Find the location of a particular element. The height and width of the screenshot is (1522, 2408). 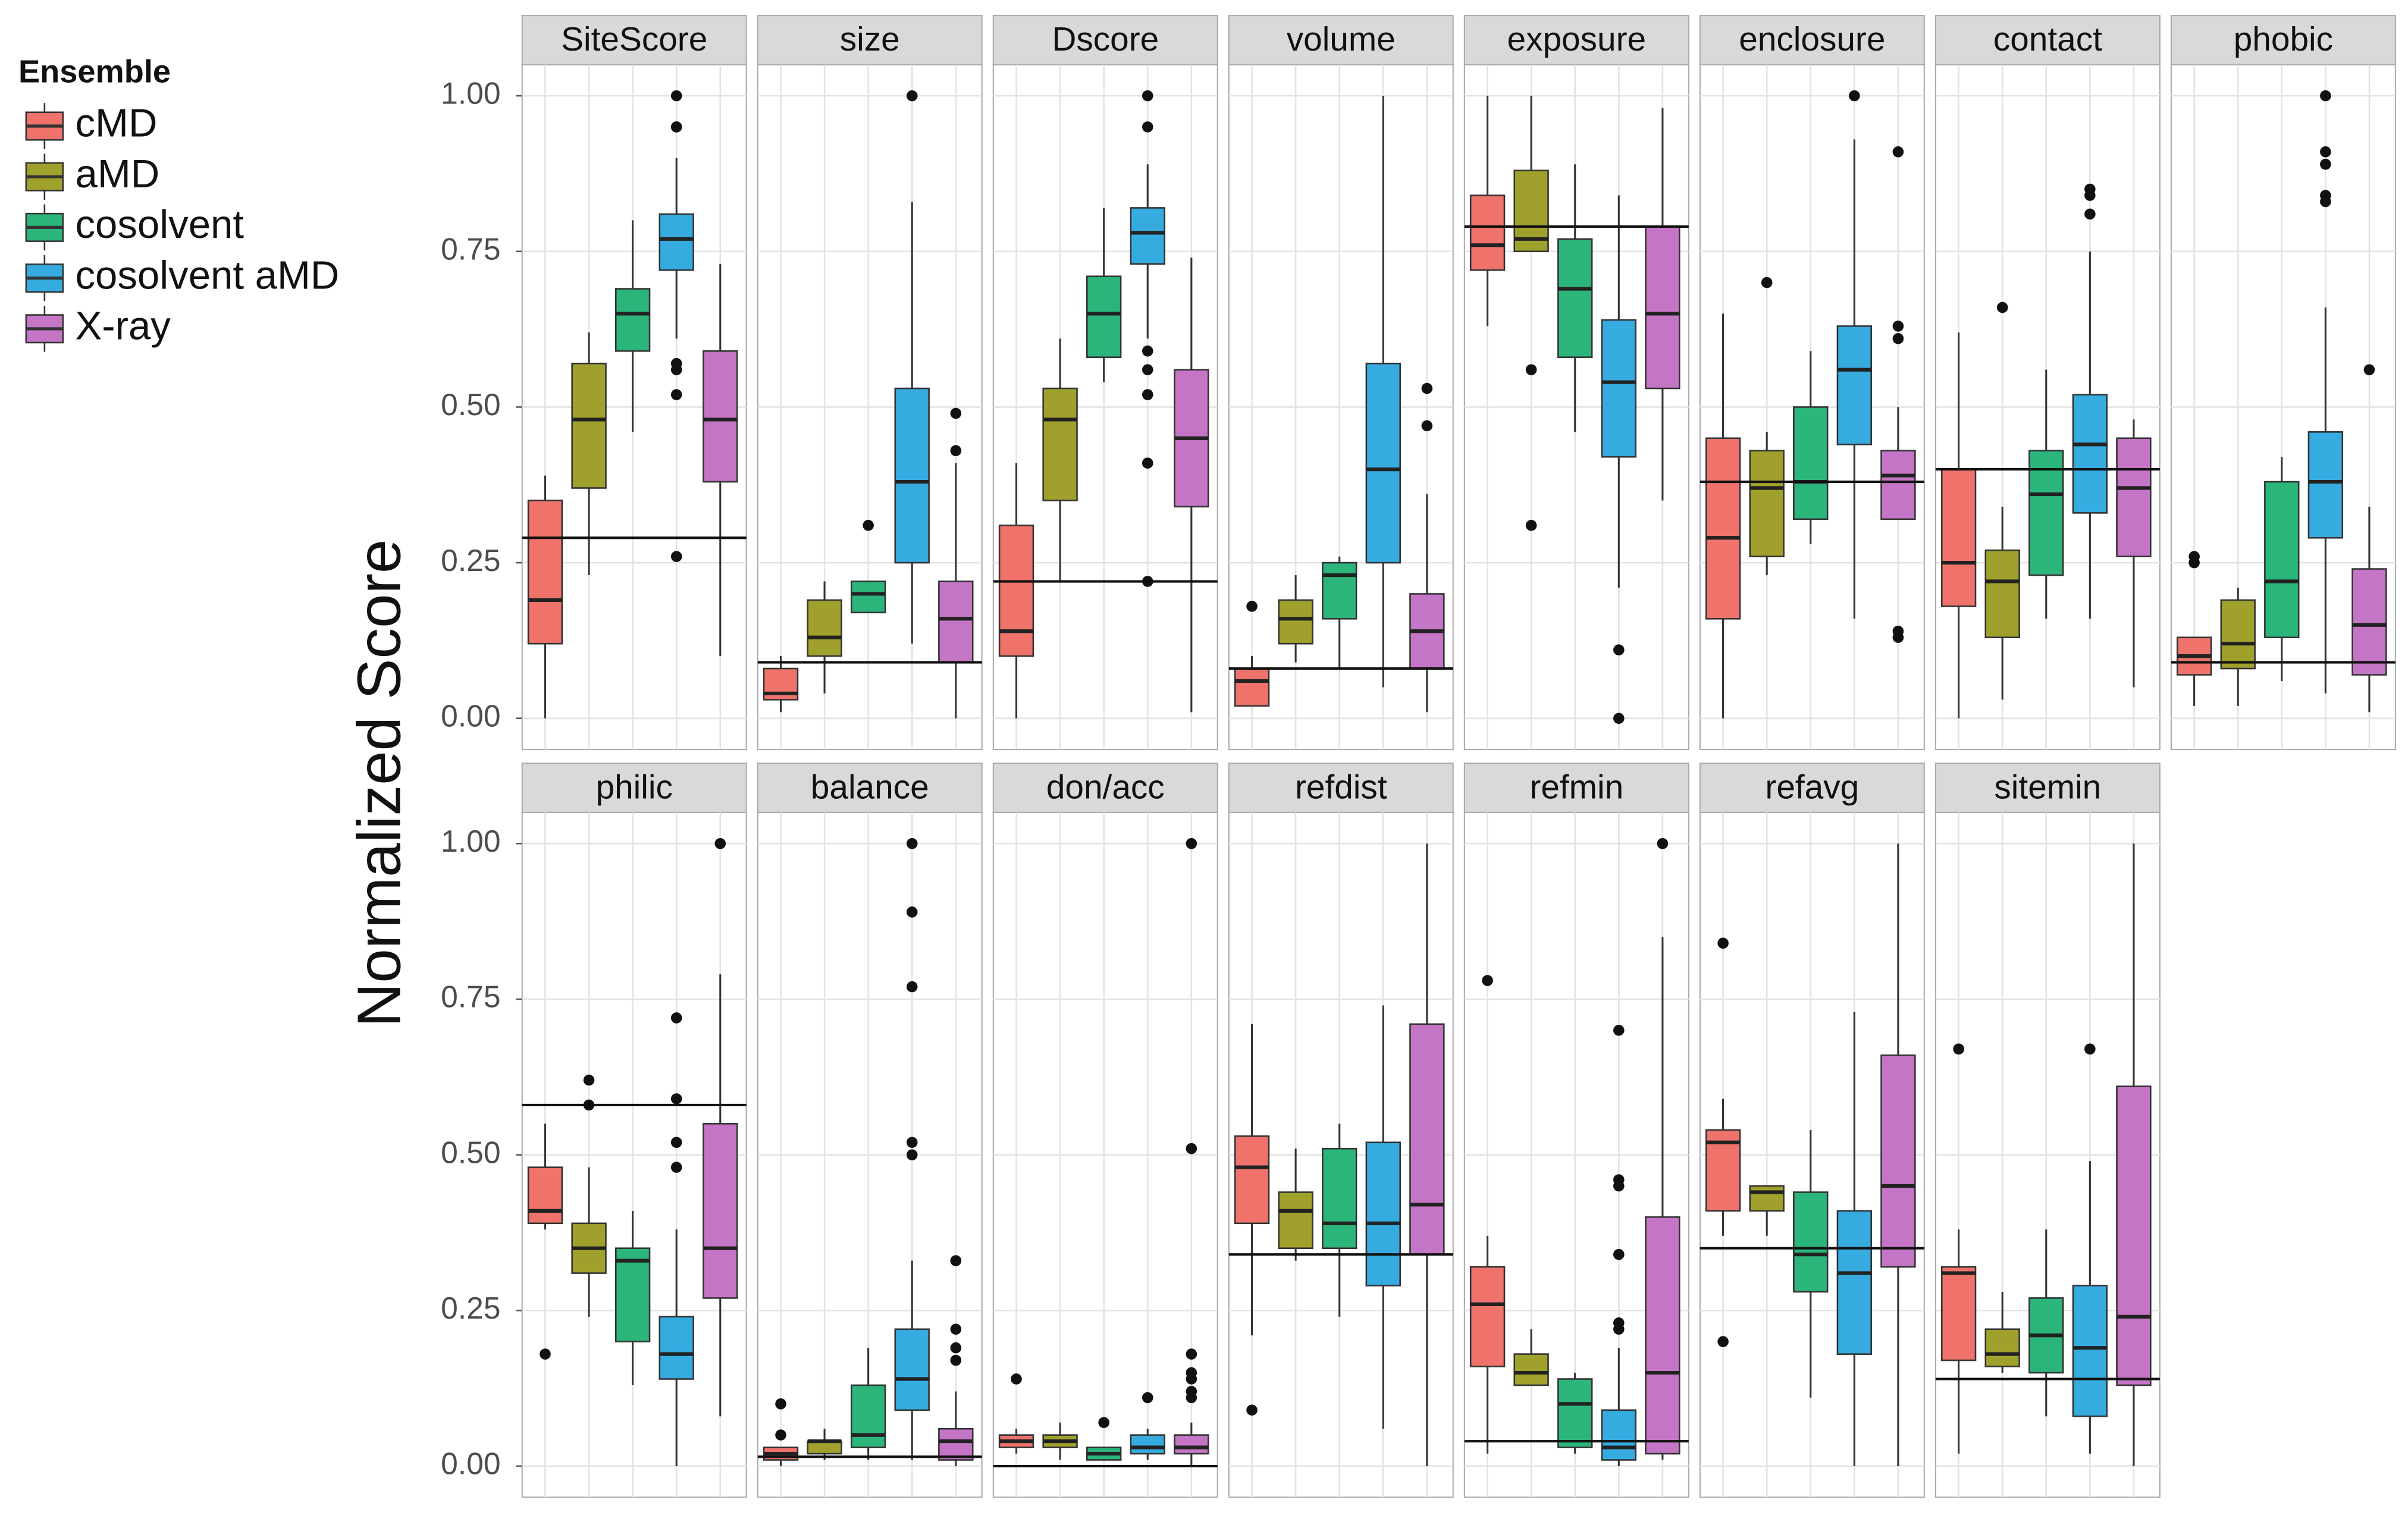

panel-title: don/acc is located at coordinates (1105, 787).